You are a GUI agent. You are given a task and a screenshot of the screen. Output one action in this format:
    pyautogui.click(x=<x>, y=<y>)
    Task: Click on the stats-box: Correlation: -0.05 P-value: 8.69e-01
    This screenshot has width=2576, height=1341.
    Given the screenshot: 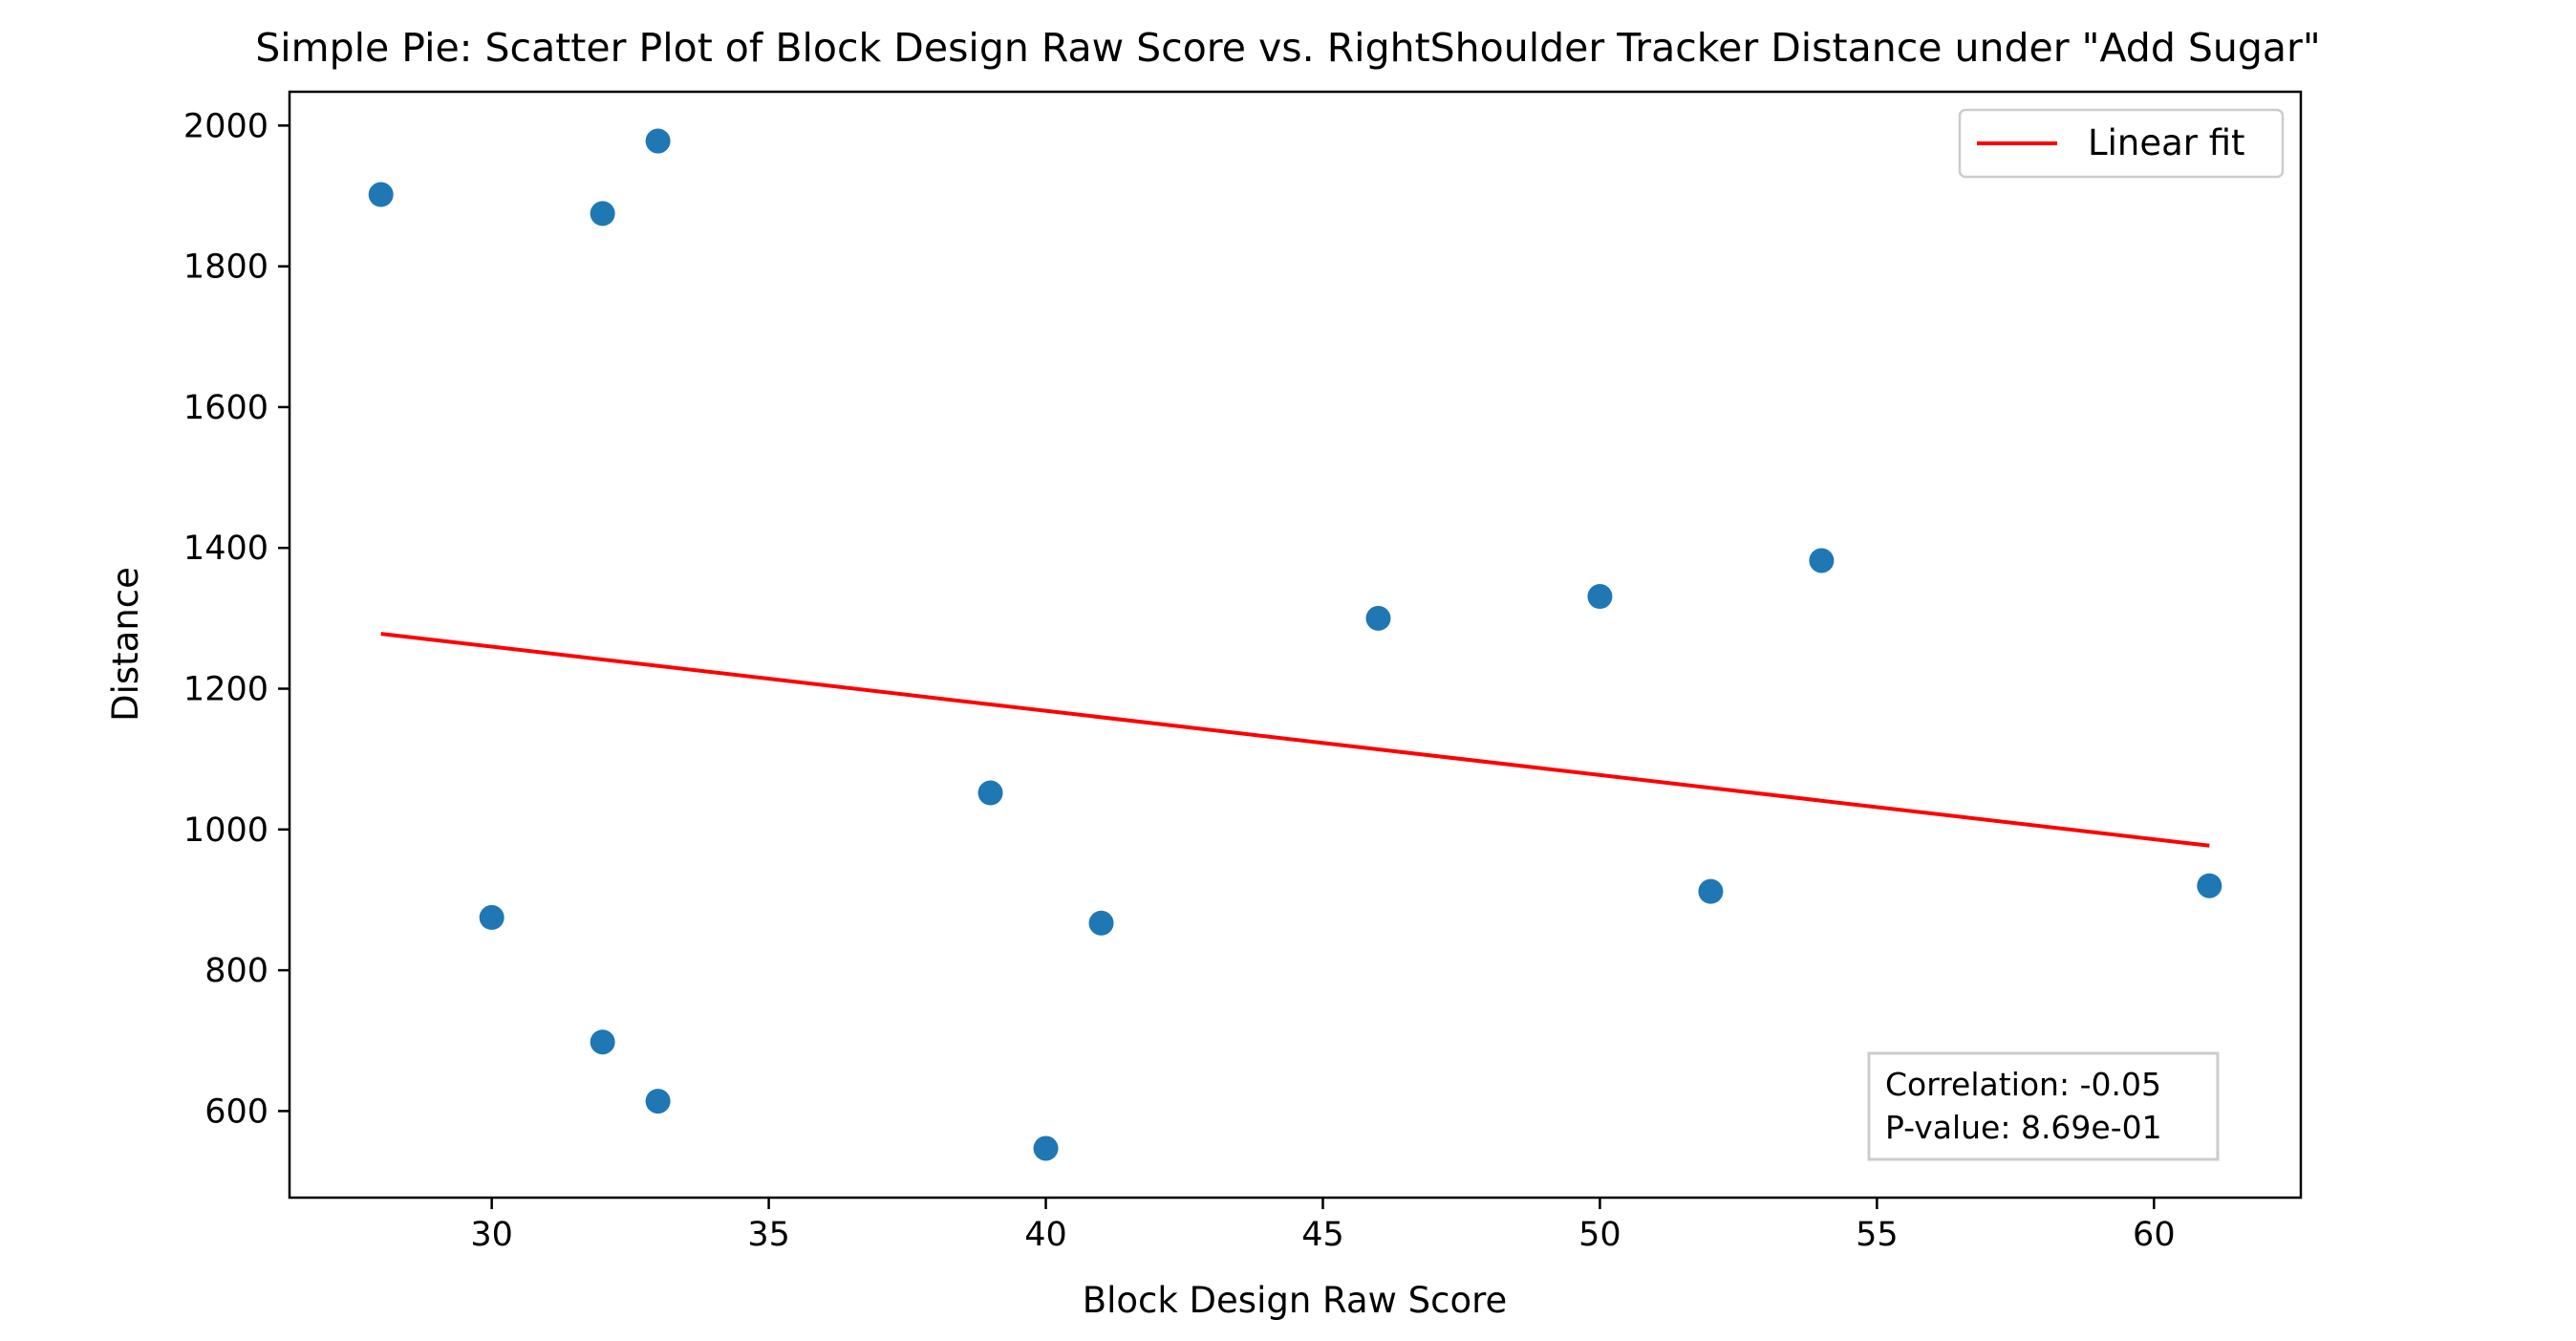 What is the action you would take?
    pyautogui.click(x=2043, y=1106)
    